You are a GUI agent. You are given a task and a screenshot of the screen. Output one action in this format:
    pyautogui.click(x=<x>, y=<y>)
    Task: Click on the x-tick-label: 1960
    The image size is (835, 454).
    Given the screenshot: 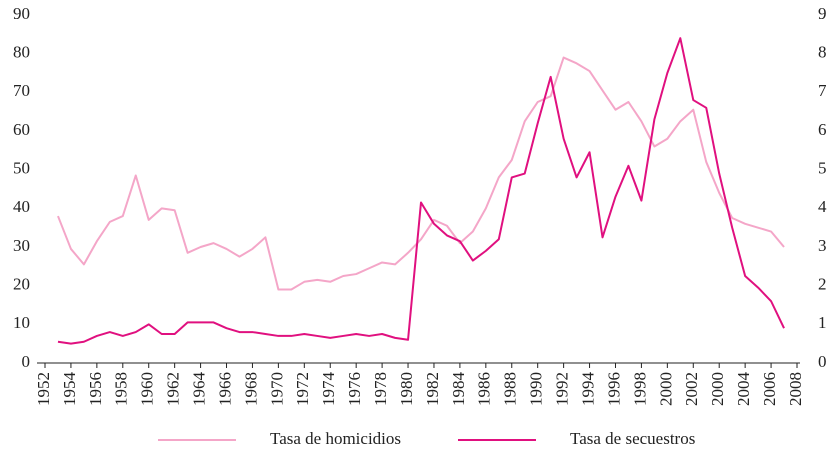 What is the action you would take?
    pyautogui.click(x=147, y=389)
    